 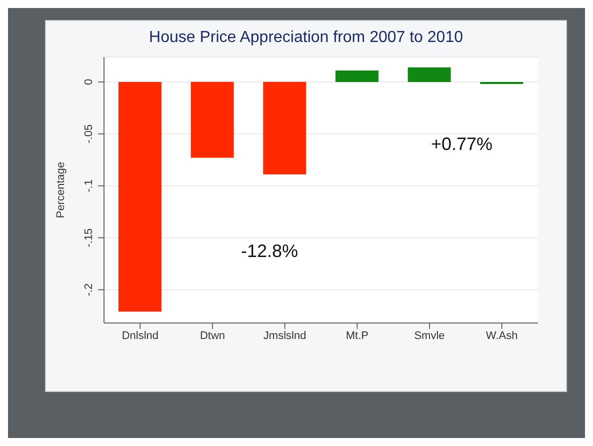 What do you see at coordinates (89, 134) in the screenshot?
I see `y-tick-label: -.05` at bounding box center [89, 134].